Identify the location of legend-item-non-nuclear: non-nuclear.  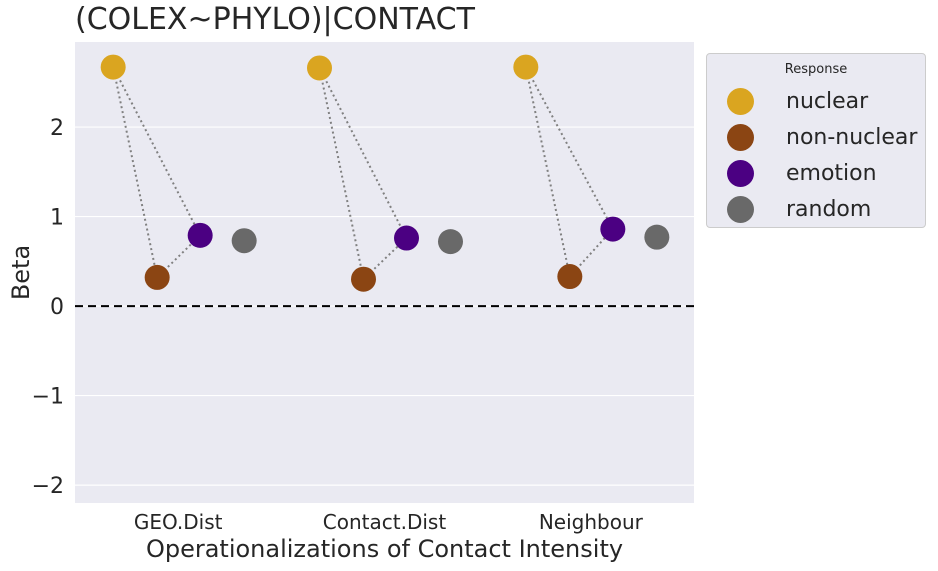
(822, 137).